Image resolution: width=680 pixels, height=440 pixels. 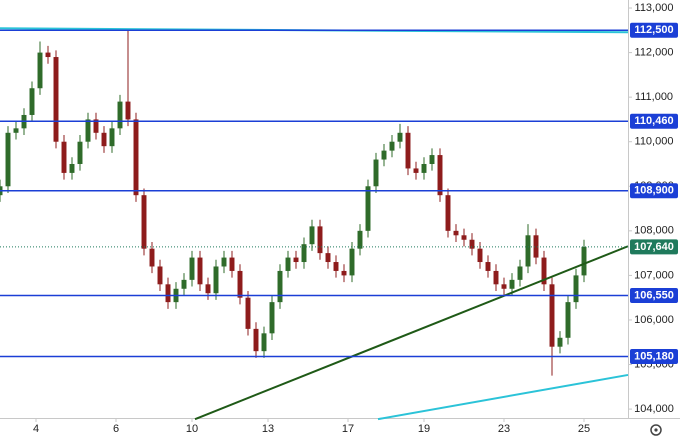 I want to click on level-label: 106,550, so click(x=654, y=295).